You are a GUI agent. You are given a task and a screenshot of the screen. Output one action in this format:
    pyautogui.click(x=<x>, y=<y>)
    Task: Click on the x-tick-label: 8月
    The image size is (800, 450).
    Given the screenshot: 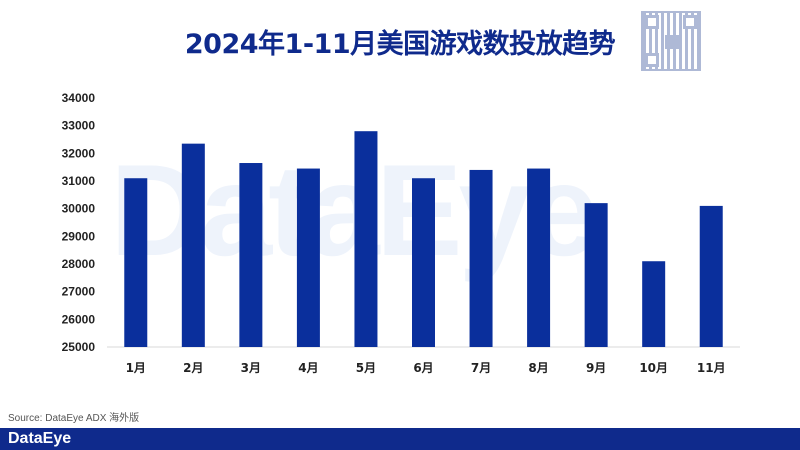 What is the action you would take?
    pyautogui.click(x=538, y=368)
    